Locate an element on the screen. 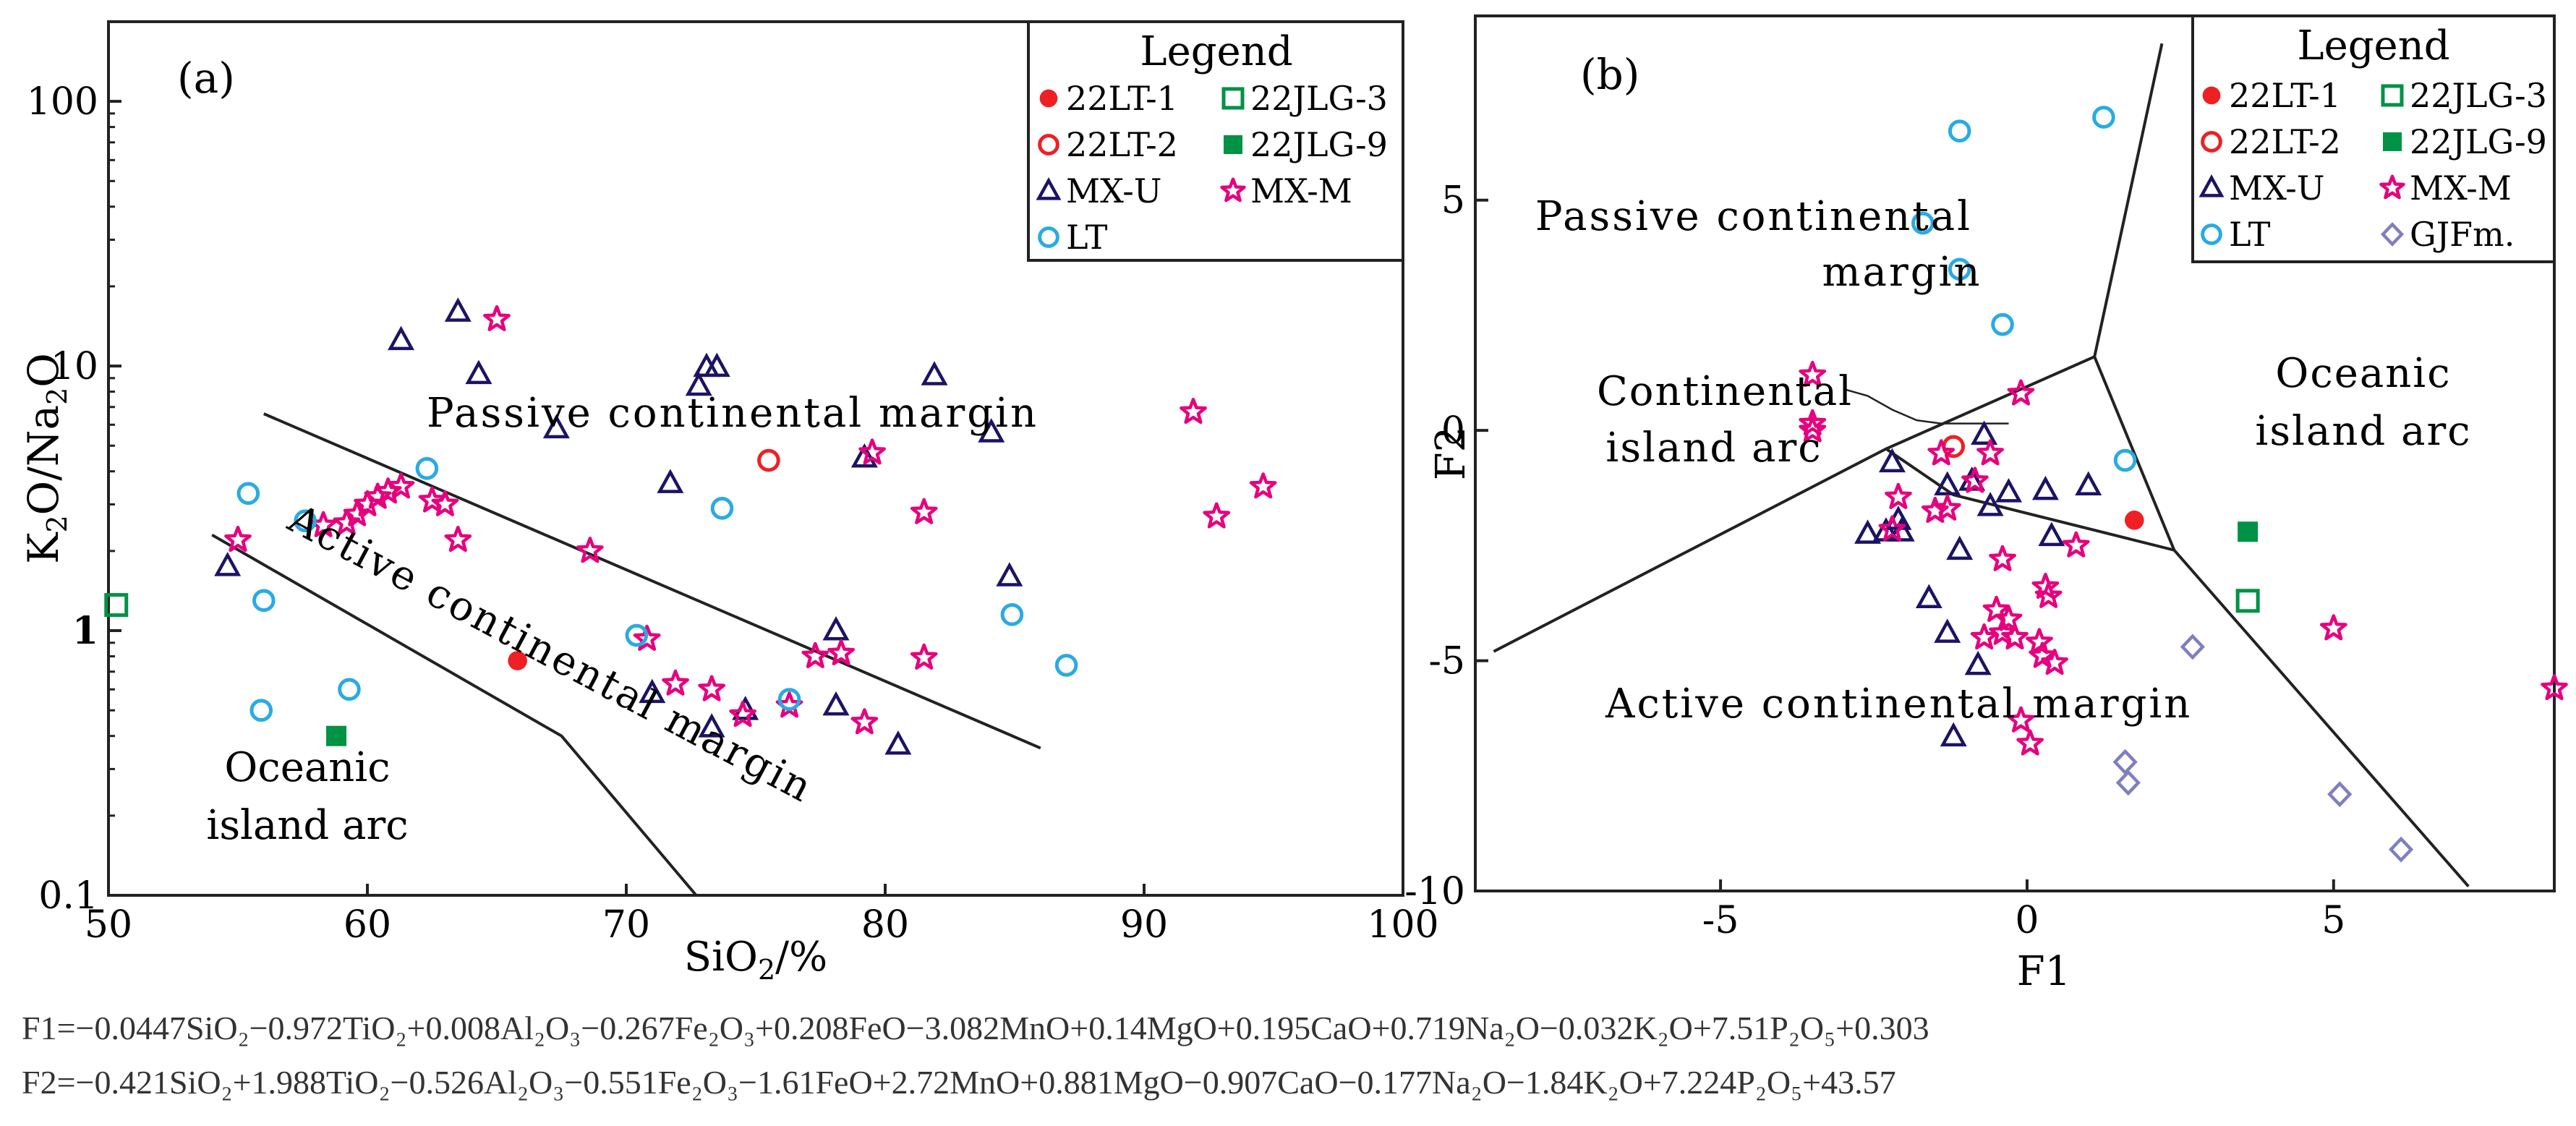 This screenshot has height=1126, width=2576. legend-label-gjfm: GJFm. is located at coordinates (2462, 234).